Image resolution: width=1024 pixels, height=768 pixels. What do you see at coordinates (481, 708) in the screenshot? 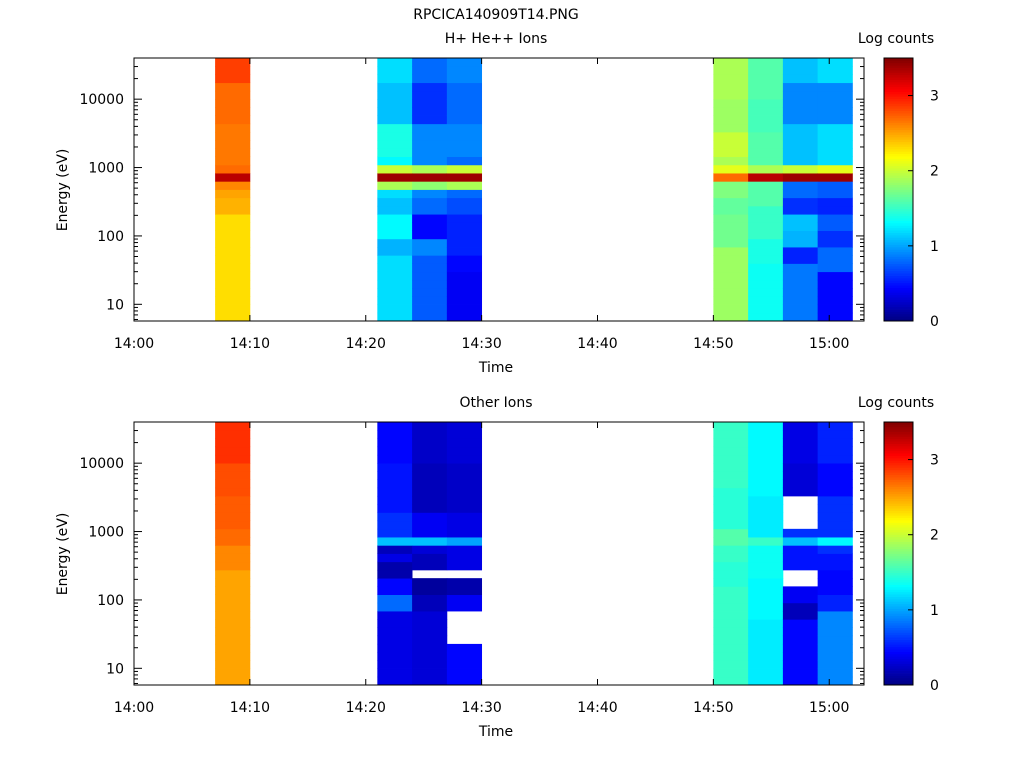
I see `x-tick-label: 14:30` at bounding box center [481, 708].